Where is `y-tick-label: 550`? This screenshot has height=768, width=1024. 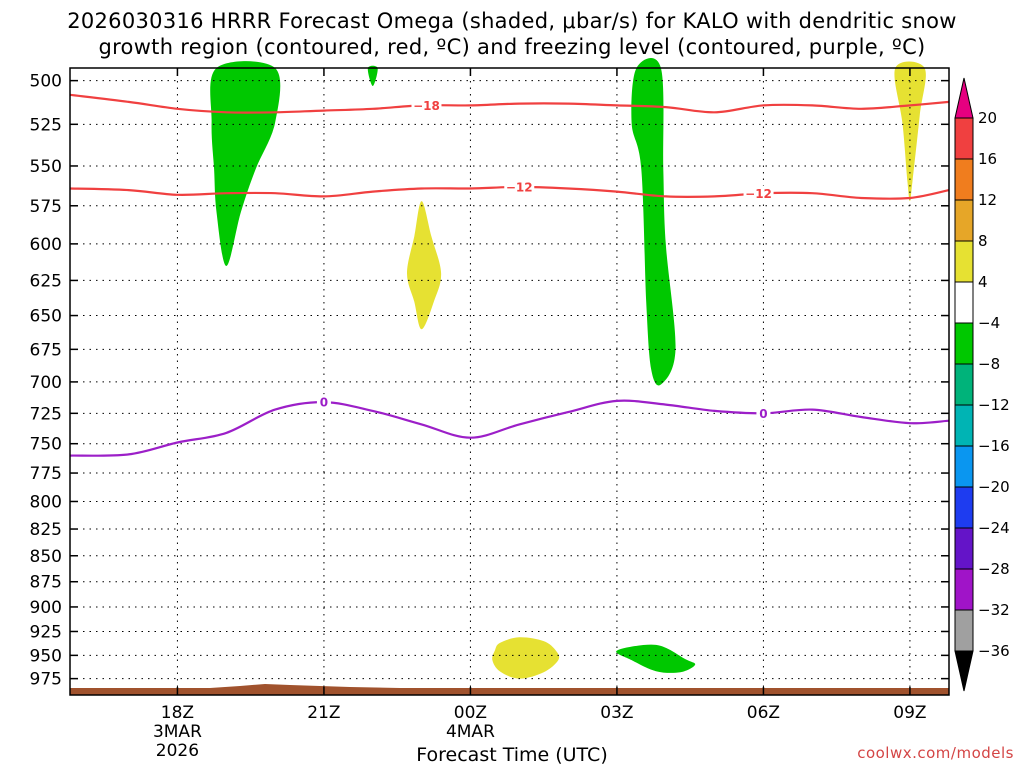 y-tick-label: 550 is located at coordinates (46, 167).